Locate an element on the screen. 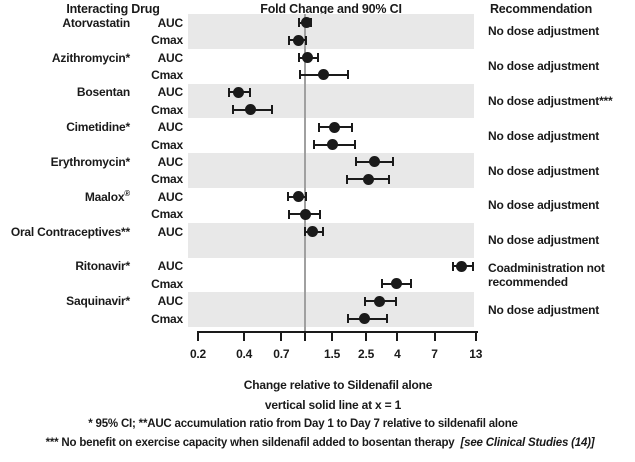 This screenshot has height=462, width=635. drug-label: Atorvastatin is located at coordinates (96, 22).